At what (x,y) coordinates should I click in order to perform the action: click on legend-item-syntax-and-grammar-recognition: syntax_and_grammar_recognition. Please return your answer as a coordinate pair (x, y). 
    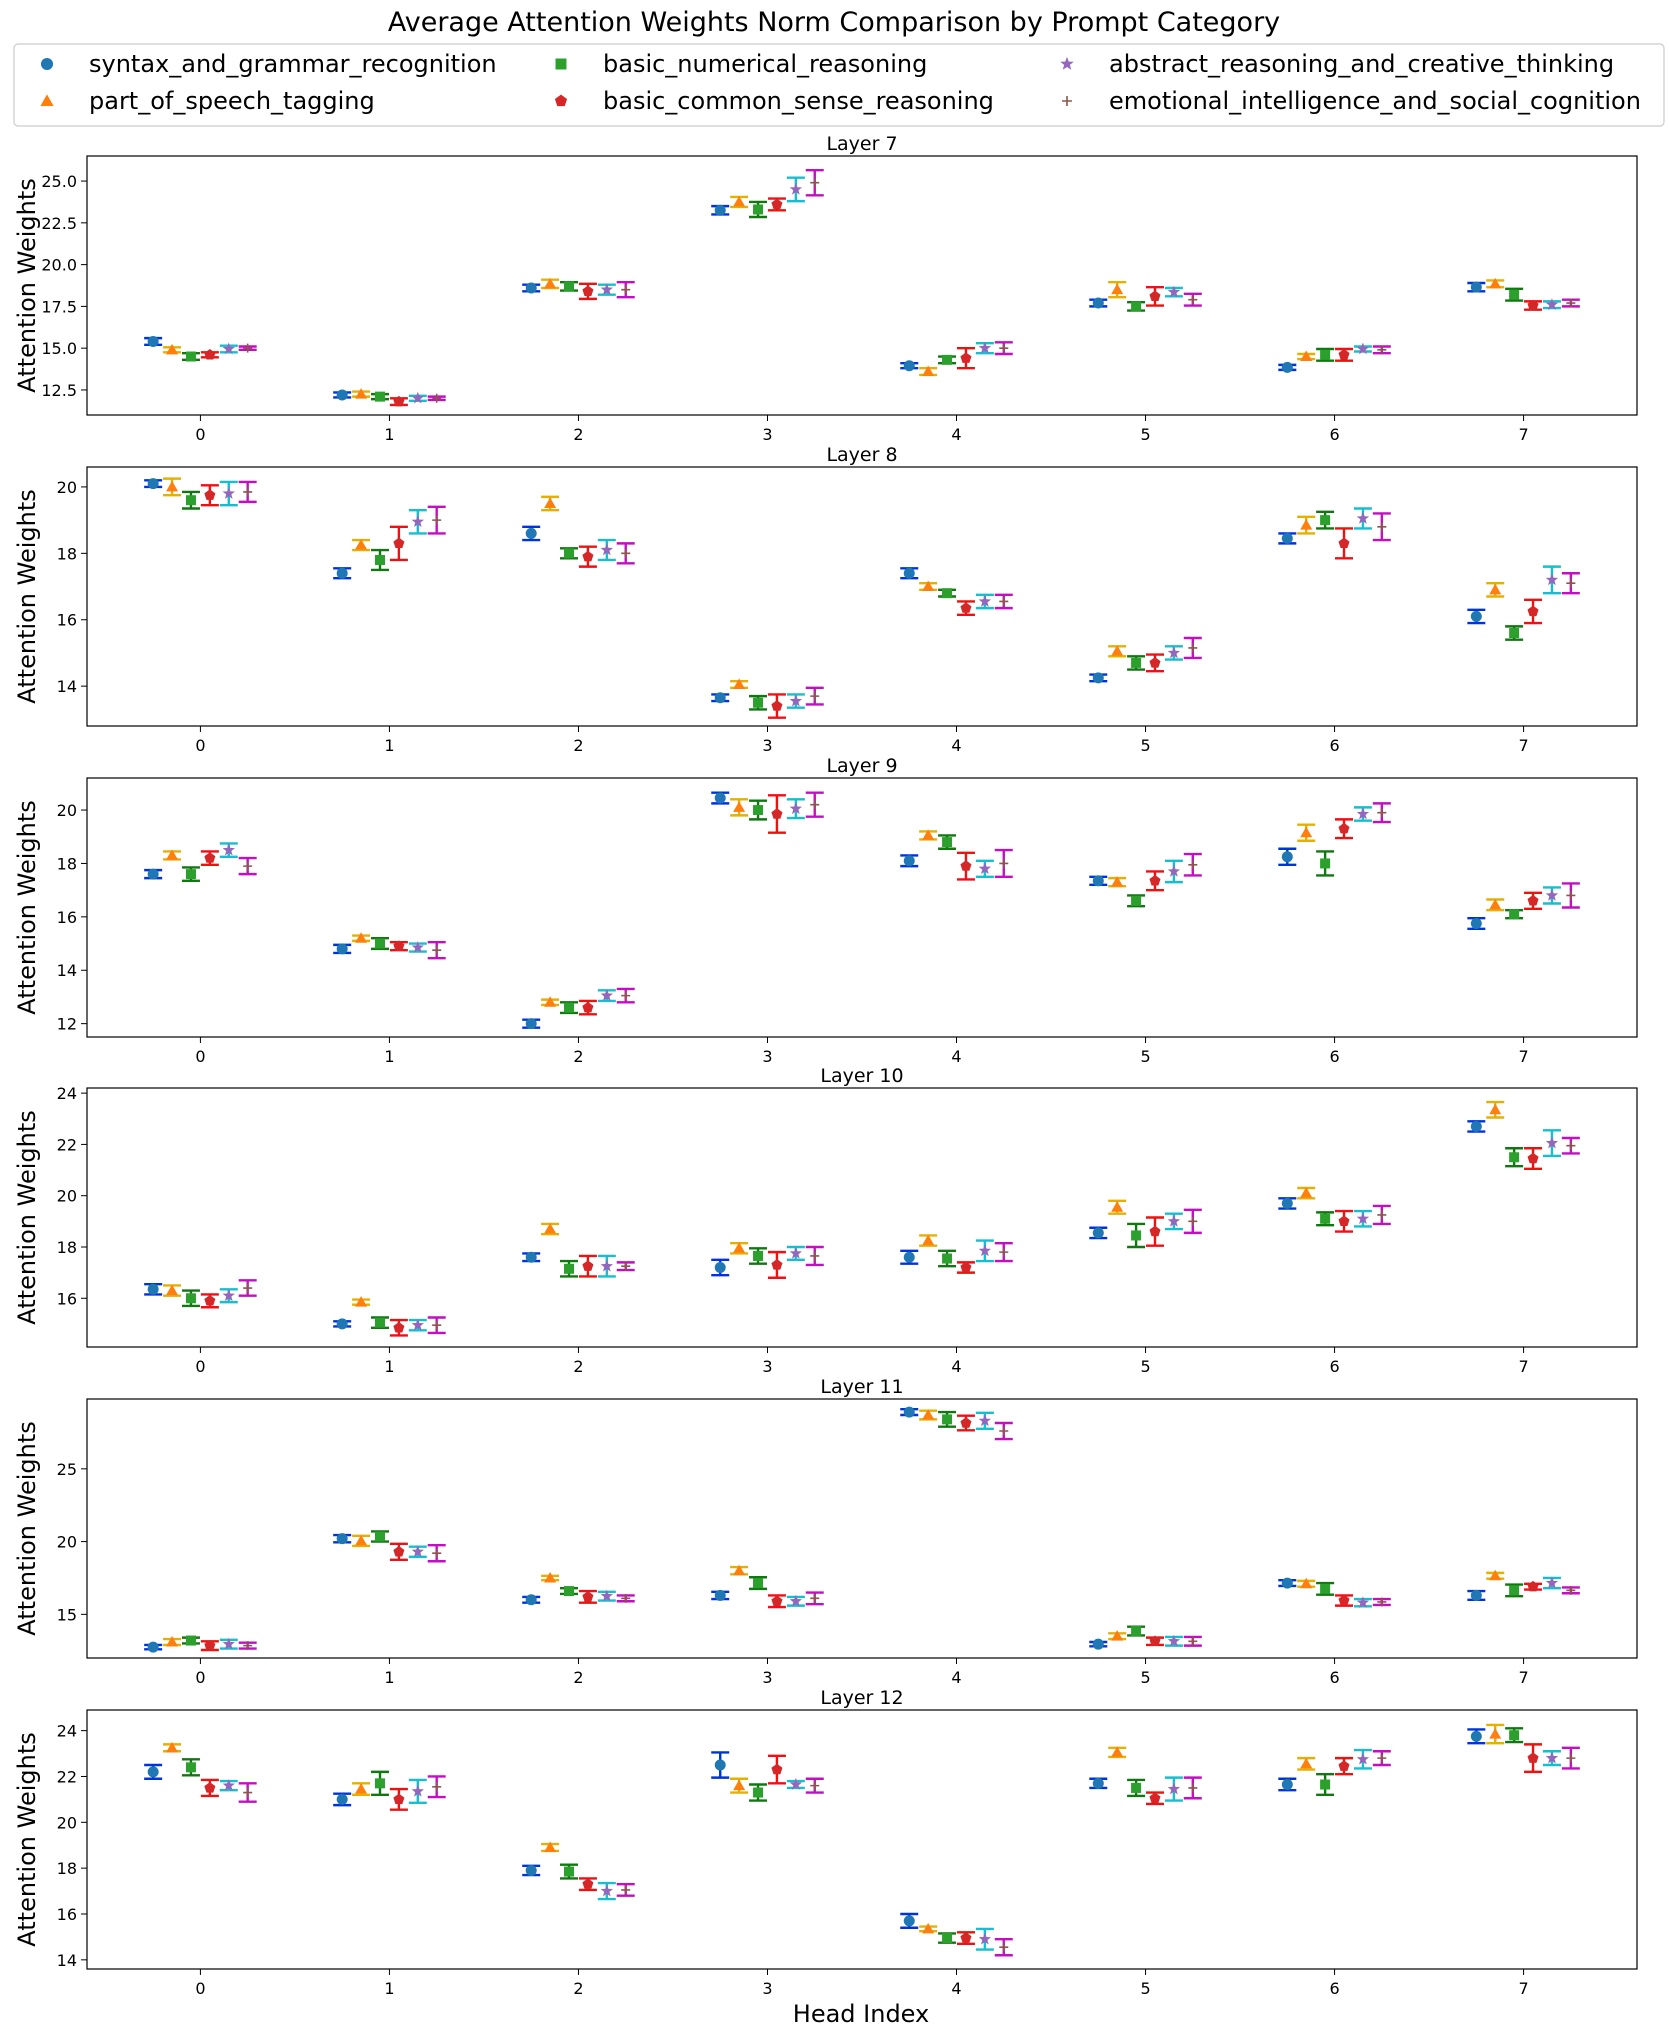
    Looking at the image, I should click on (268, 64).